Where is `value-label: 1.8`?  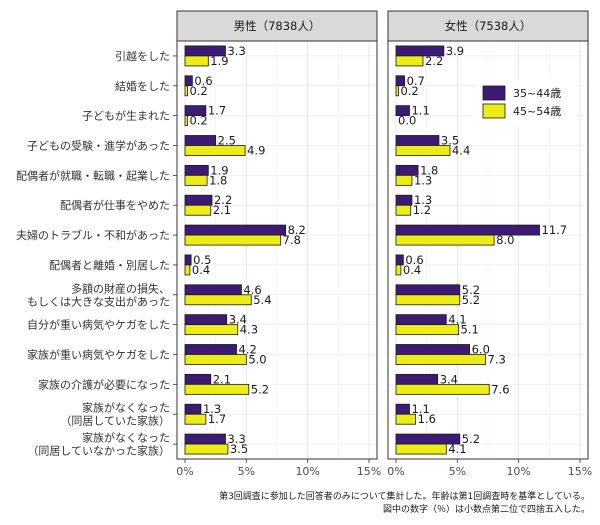
value-label: 1.8 is located at coordinates (429, 170).